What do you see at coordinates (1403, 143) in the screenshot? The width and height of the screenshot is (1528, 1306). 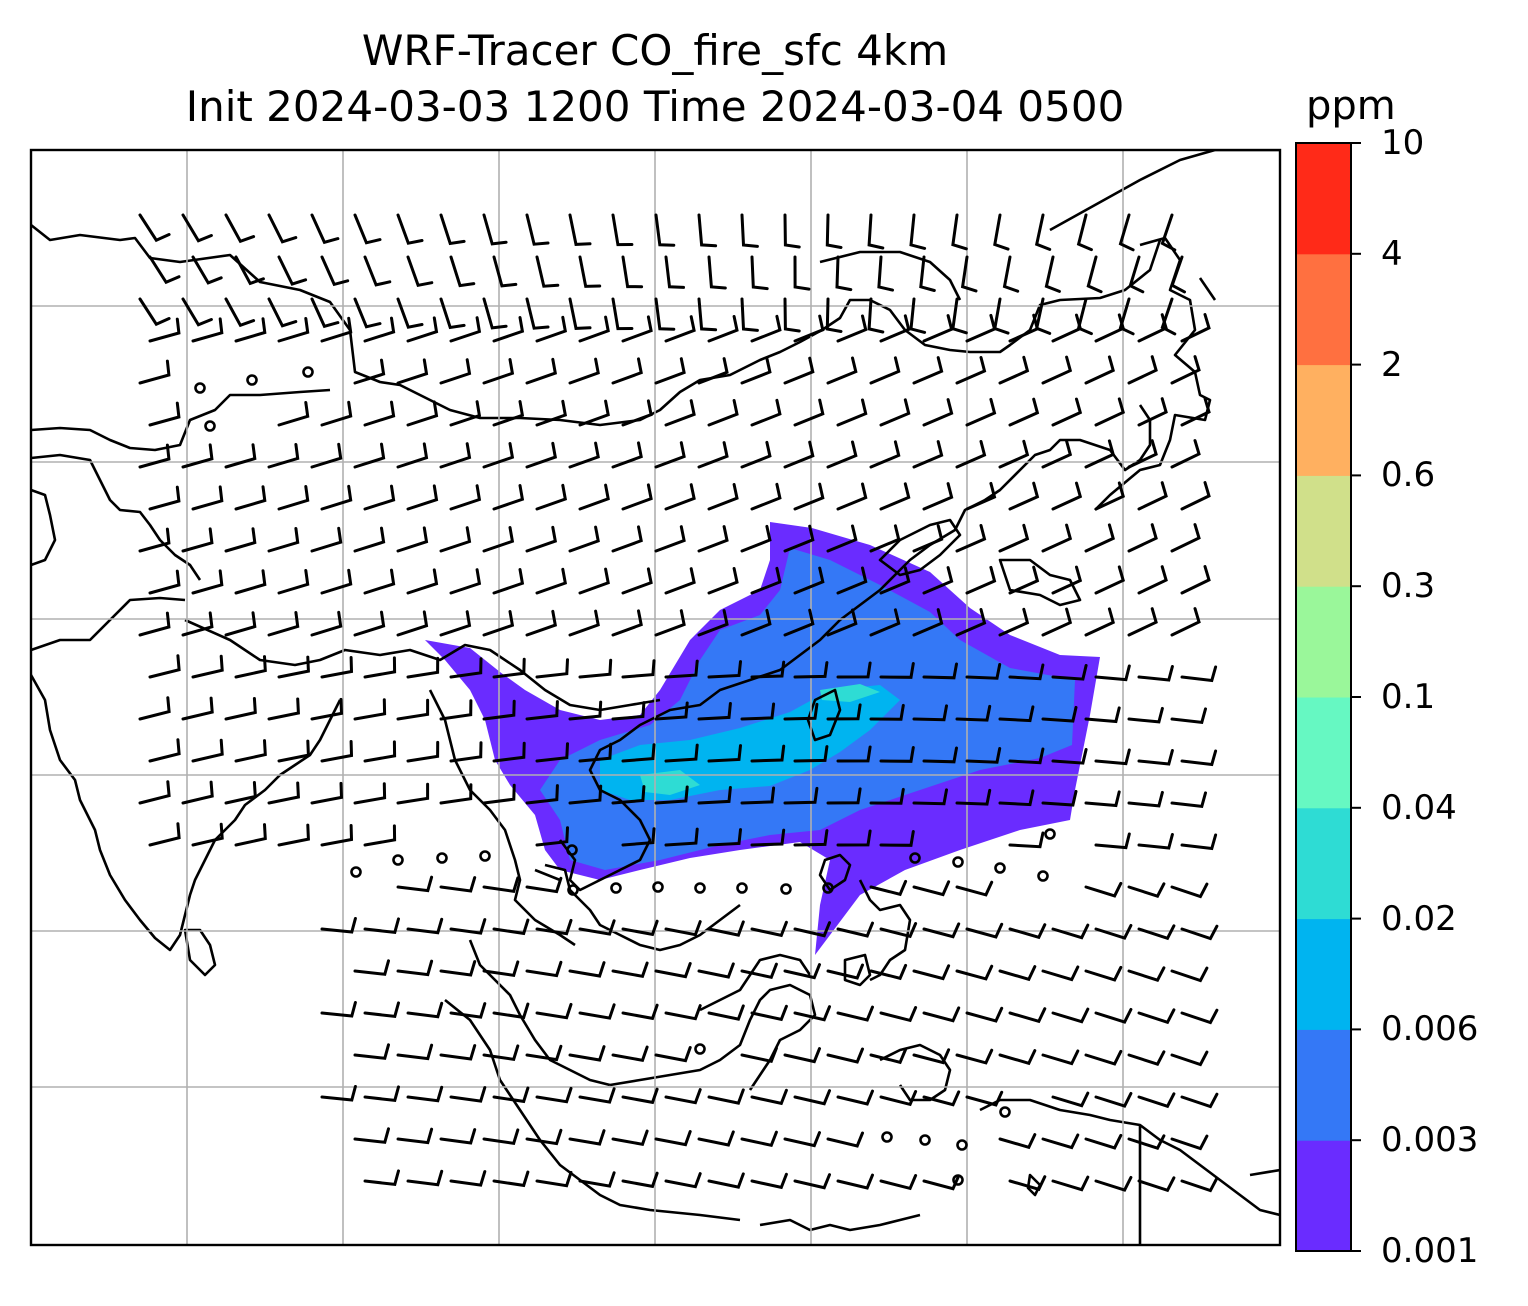 I see `colorbar-tick-label: 10` at bounding box center [1403, 143].